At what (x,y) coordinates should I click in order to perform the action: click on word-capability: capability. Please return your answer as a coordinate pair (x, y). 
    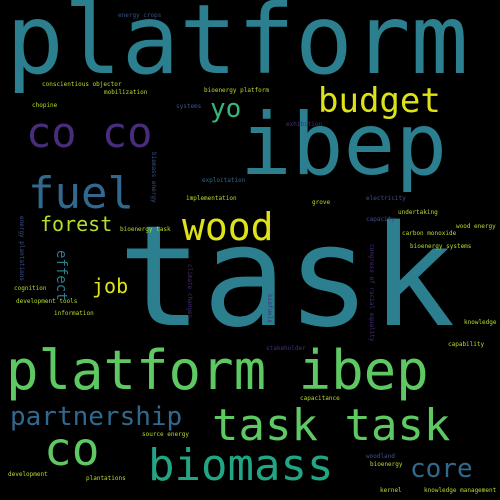
    Looking at the image, I should click on (466, 344).